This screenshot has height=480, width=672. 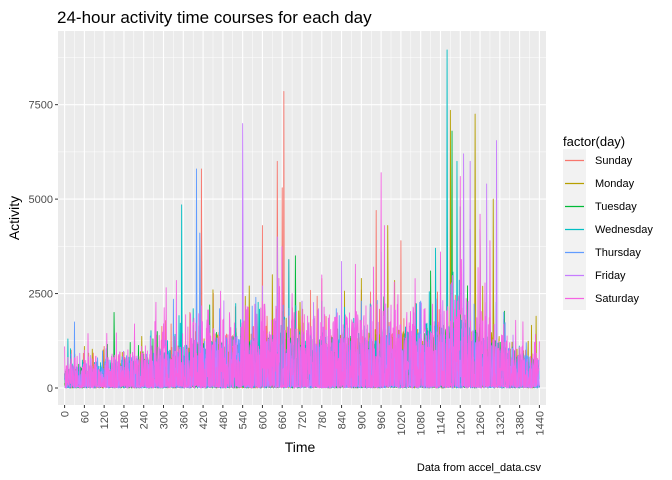 What do you see at coordinates (618, 253) in the screenshot?
I see `legend-label-thursday: Thursday` at bounding box center [618, 253].